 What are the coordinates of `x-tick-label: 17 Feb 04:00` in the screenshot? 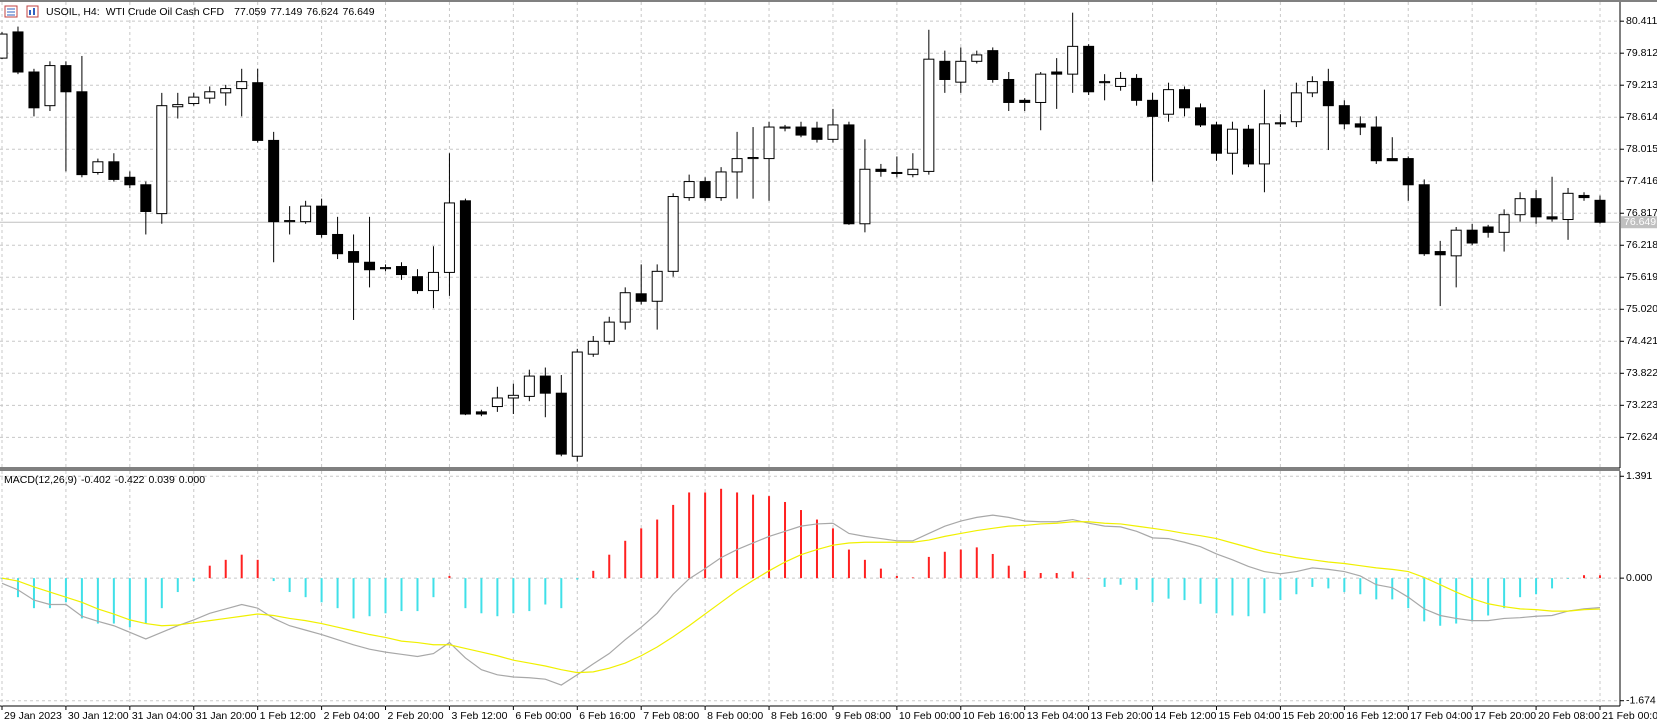 It's located at (1441, 716).